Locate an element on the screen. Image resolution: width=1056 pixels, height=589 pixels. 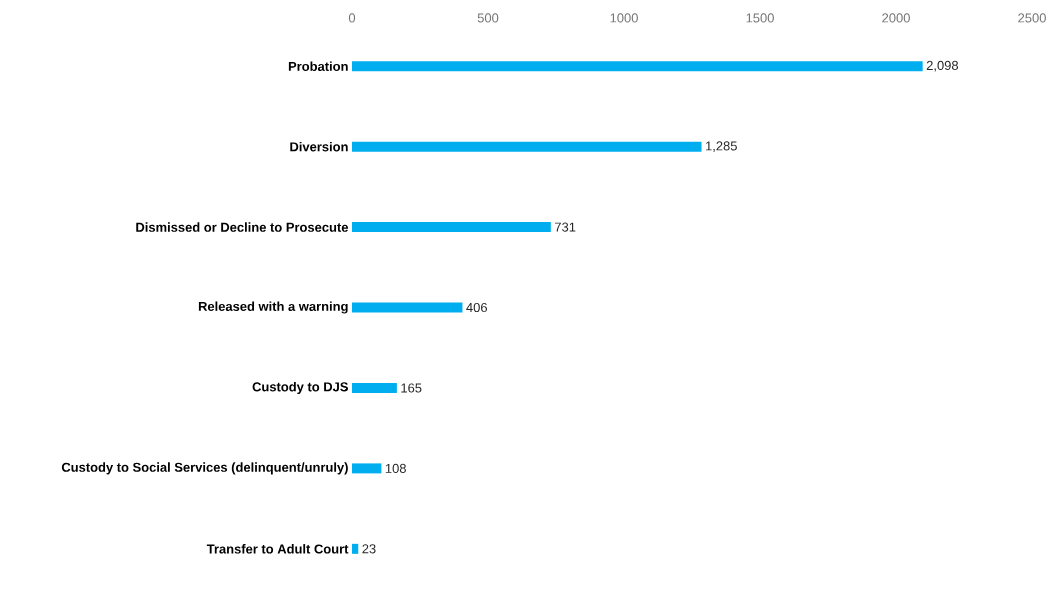
y-tick-label: Custody to Social Services (delinquent/unruly) is located at coordinates (204, 468).